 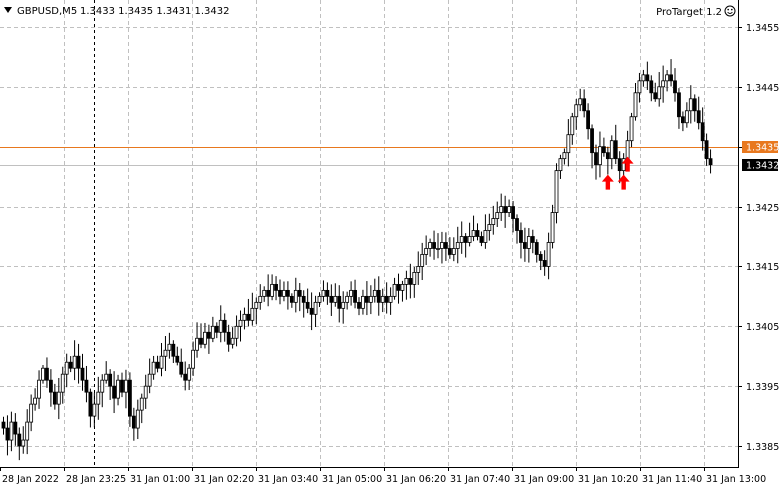 What do you see at coordinates (47, 11) in the screenshot?
I see `symbol-timeframe: GBPUSD,M5` at bounding box center [47, 11].